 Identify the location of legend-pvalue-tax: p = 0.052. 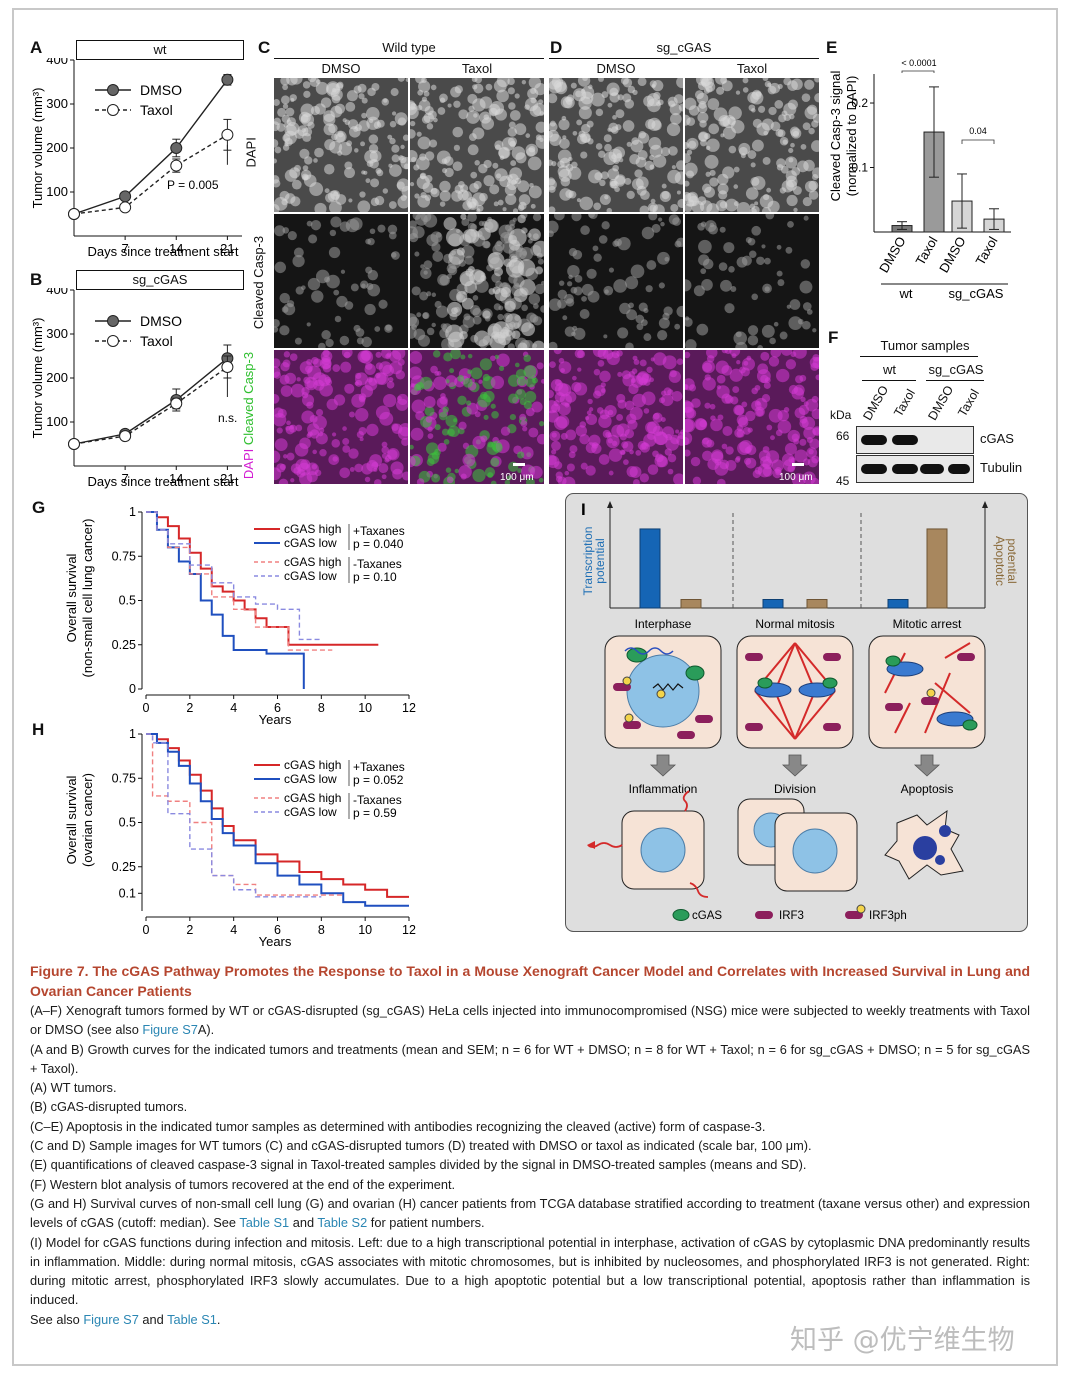
(378, 780).